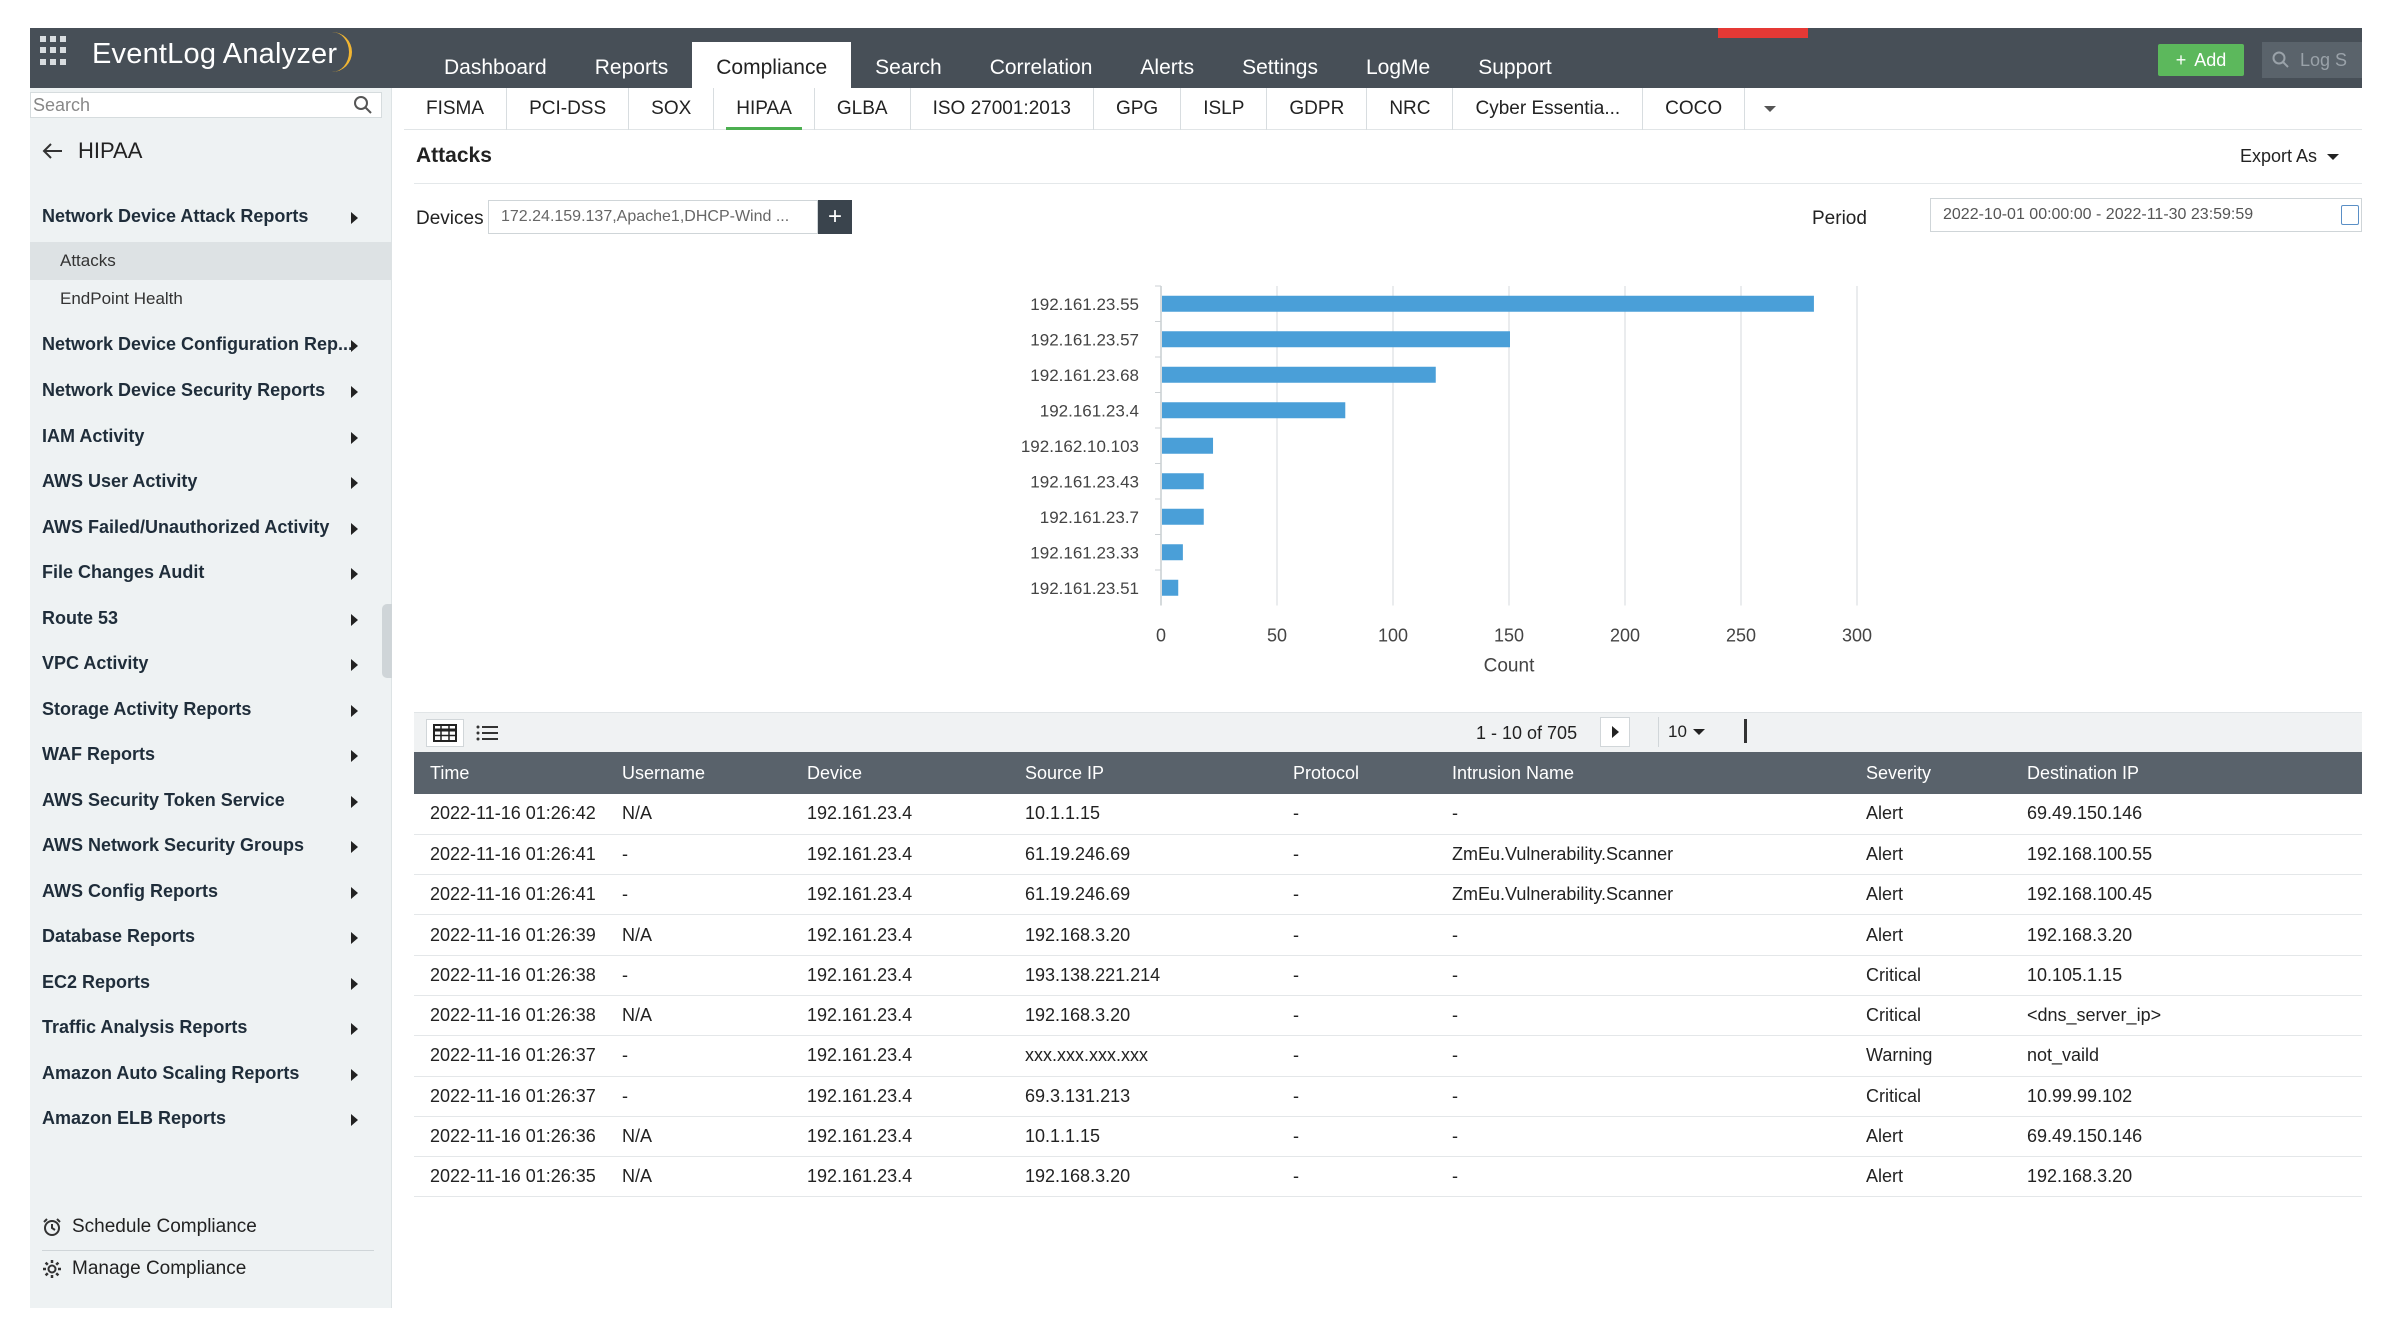 This screenshot has width=2392, height=1336. I want to click on sidebar-item-label: Route 53, so click(80, 618).